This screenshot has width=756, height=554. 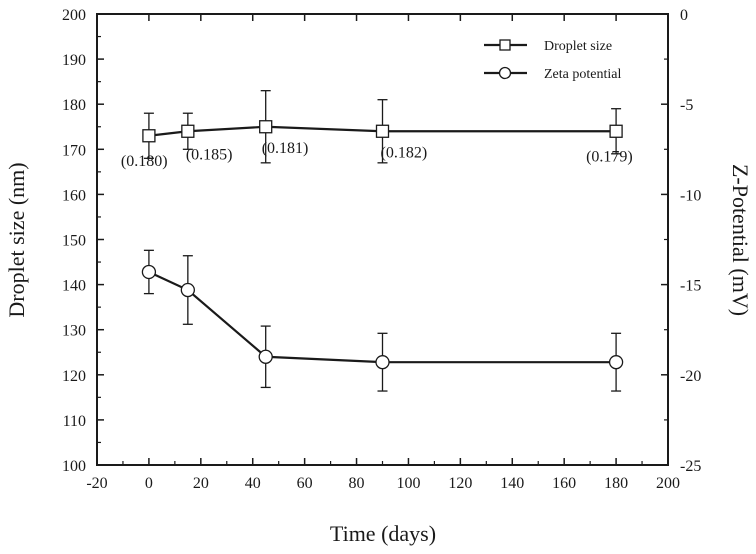 I want to click on x-tick-label: 80, so click(x=357, y=483).